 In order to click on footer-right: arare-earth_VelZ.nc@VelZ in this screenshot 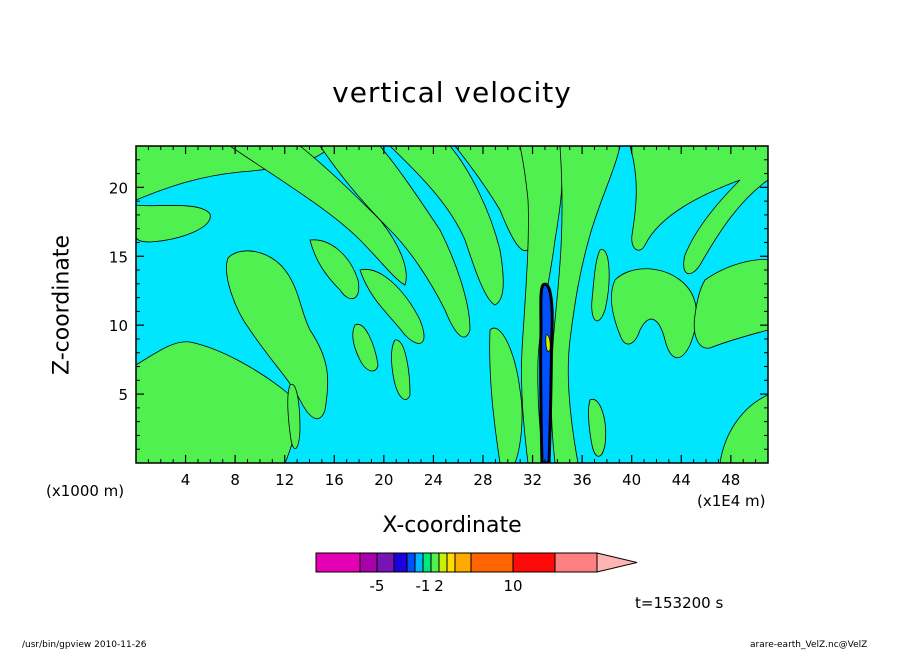, I will do `click(809, 645)`.